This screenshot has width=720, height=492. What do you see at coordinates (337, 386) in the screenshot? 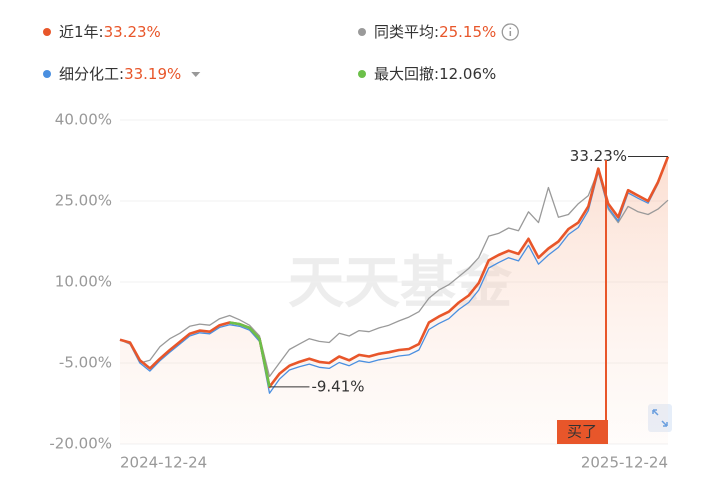
I see `min-label: -9.41%` at bounding box center [337, 386].